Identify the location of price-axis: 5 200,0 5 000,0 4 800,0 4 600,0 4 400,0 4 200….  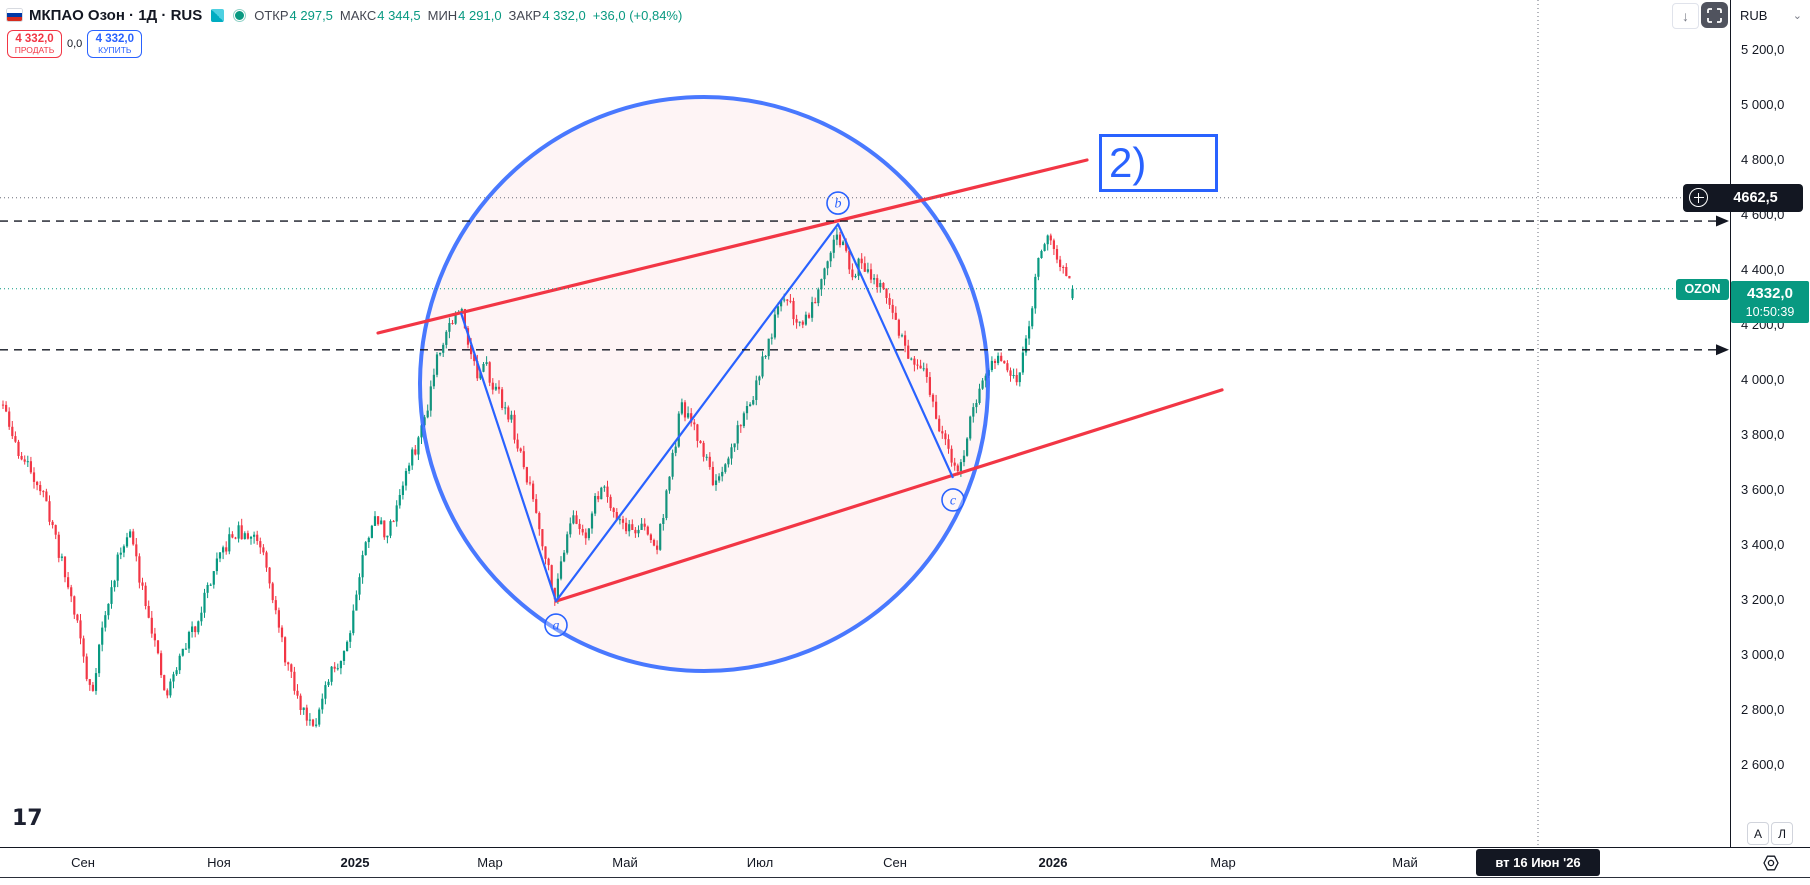
(1770, 423).